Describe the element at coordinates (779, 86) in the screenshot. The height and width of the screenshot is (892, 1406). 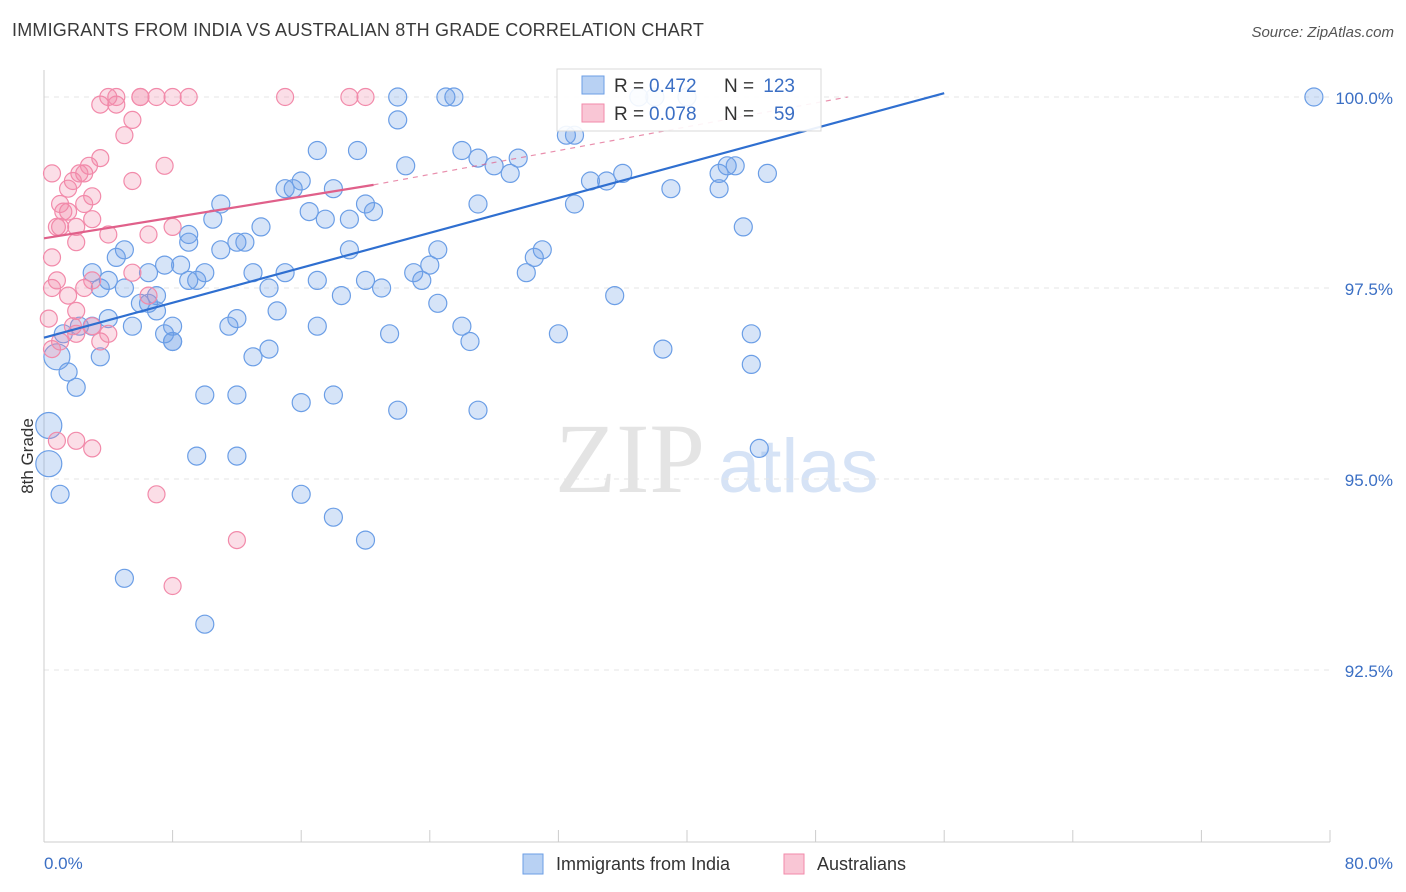
I see `legend-n-value-india: 123` at that location.